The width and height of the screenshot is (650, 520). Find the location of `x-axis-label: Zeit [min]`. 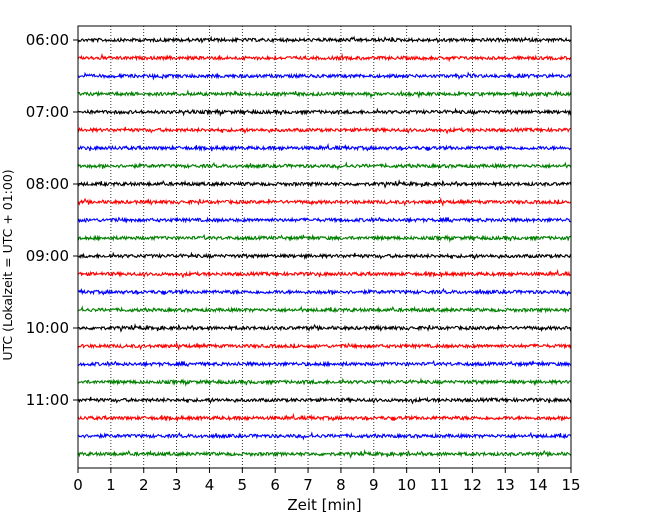

x-axis-label: Zeit [min] is located at coordinates (324, 505).